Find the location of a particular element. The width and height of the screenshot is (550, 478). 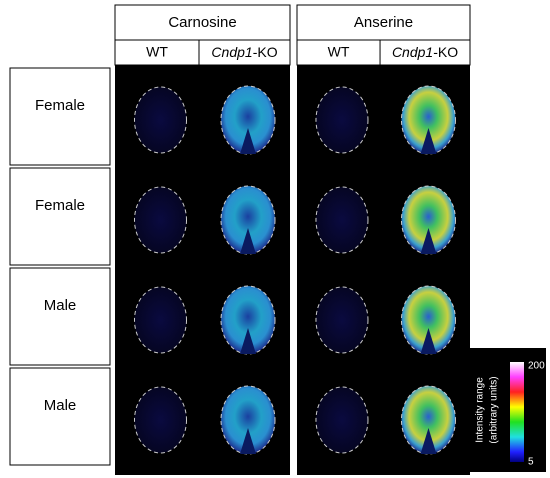

column-header: Anserine is located at coordinates (383, 22).